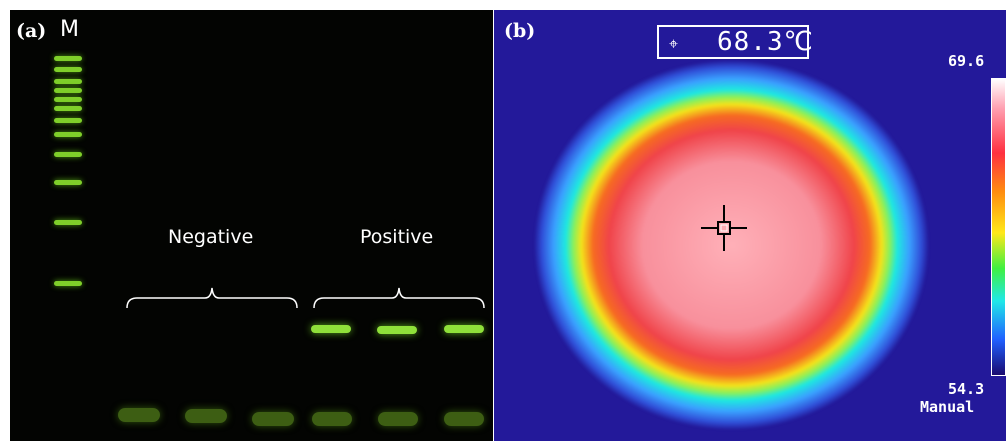 The image size is (1006, 441). Describe the element at coordinates (947, 407) in the screenshot. I see `mode-label: Manual` at that location.